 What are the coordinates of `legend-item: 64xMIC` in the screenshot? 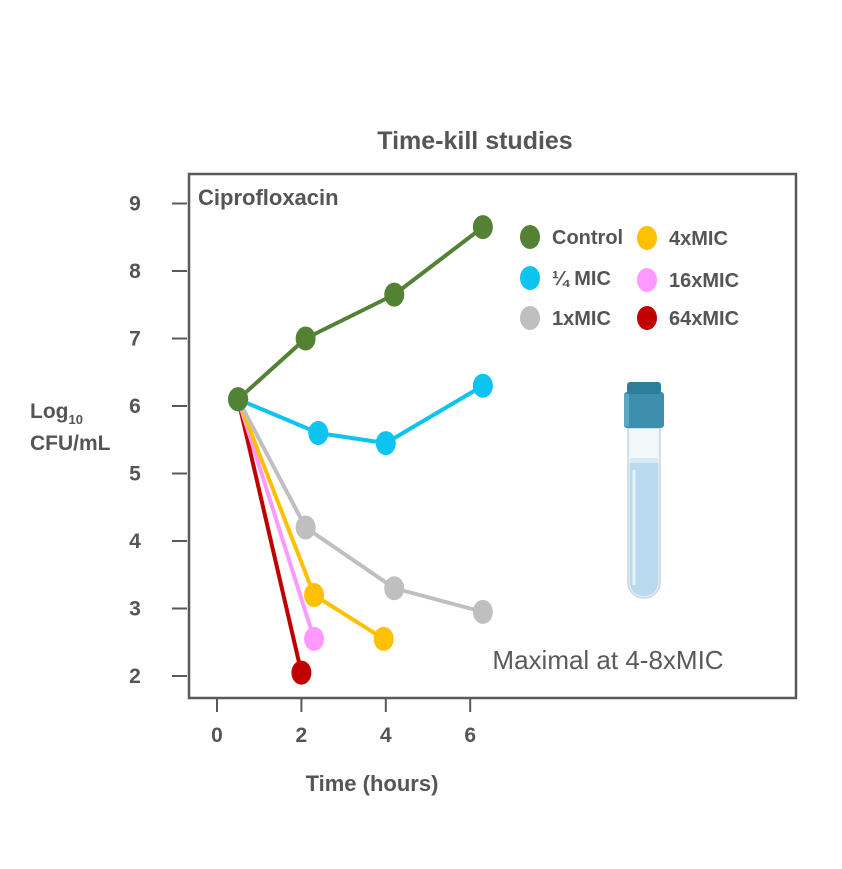 It's located at (688, 318).